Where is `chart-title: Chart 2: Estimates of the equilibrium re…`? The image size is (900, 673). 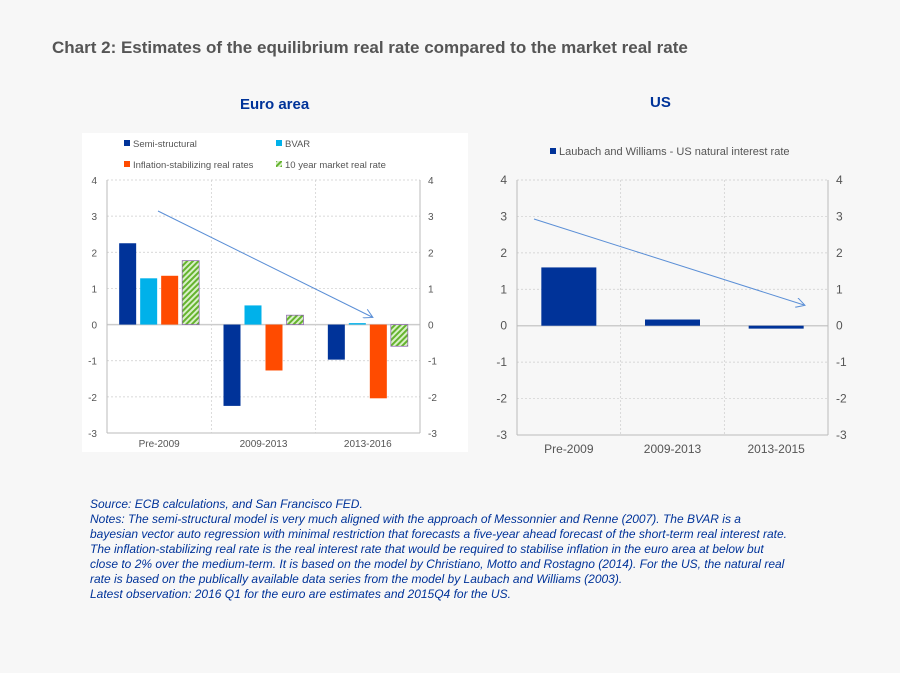
chart-title: Chart 2: Estimates of the equilibrium re… is located at coordinates (370, 47).